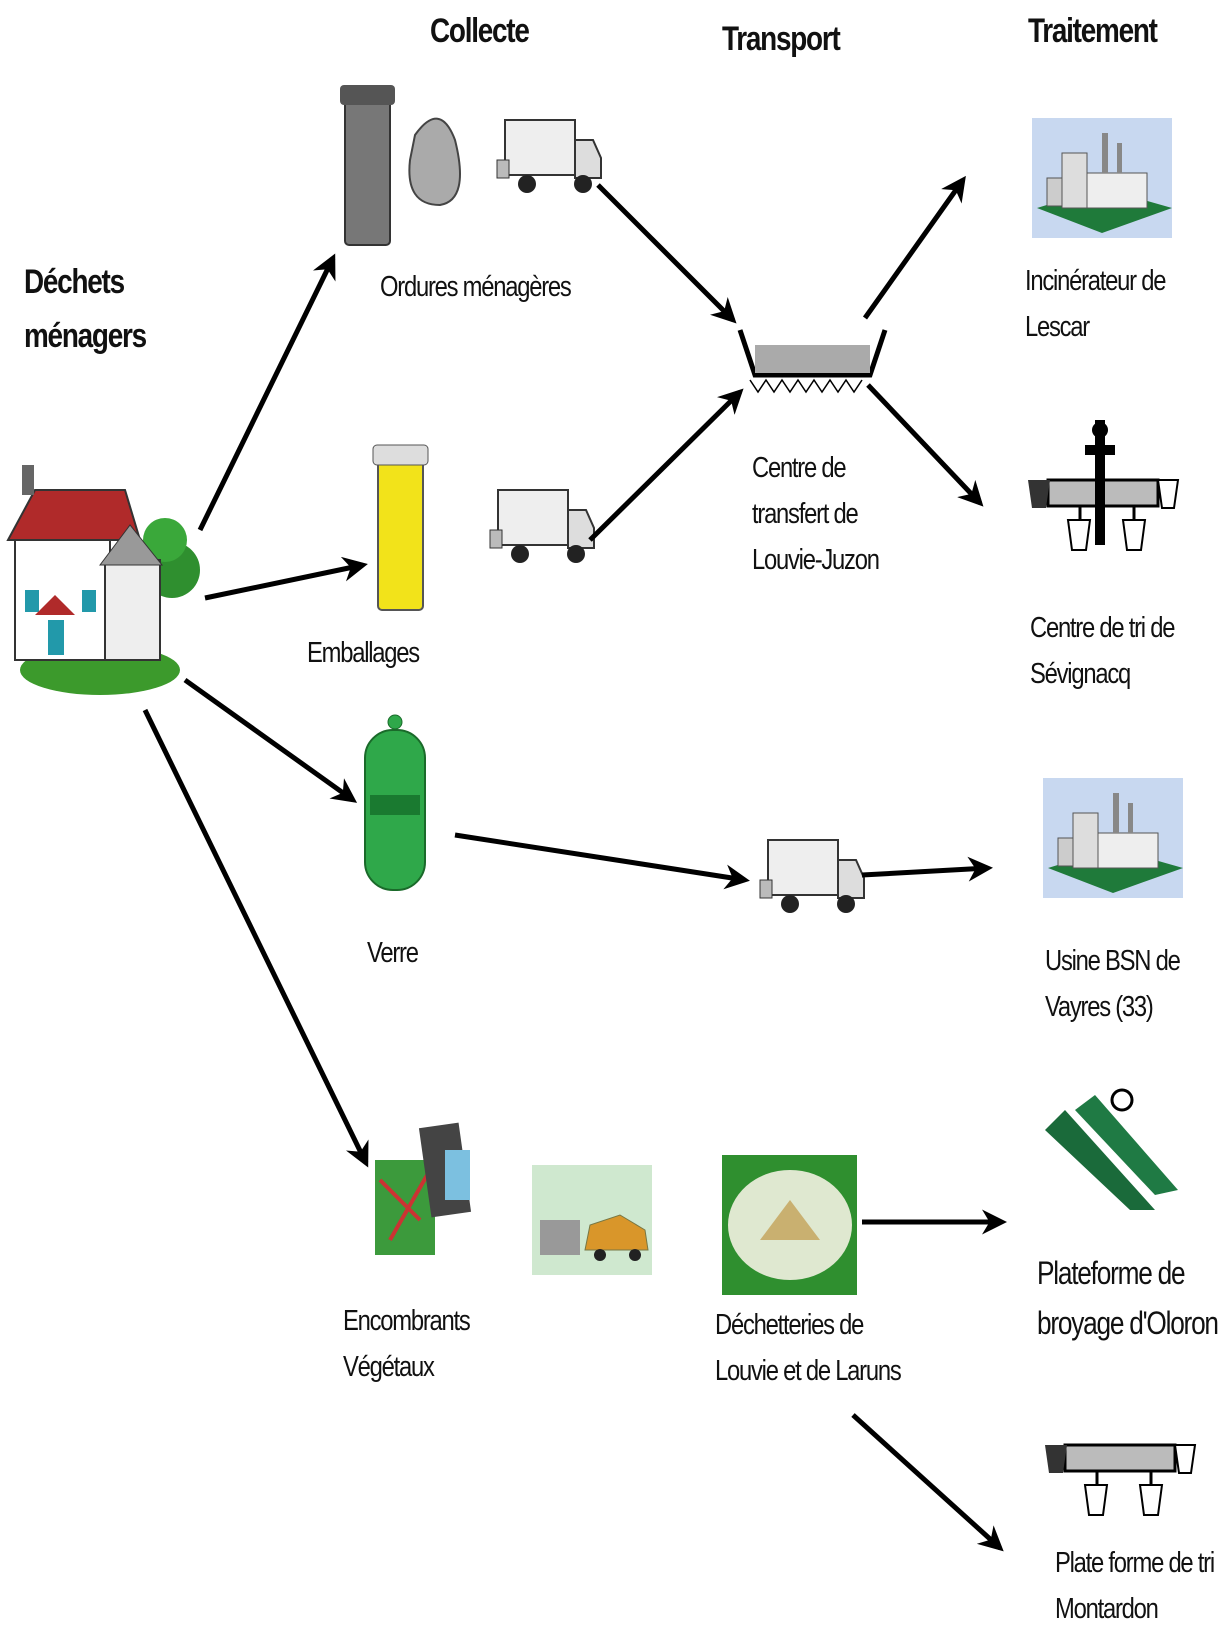 The image size is (1232, 1632). I want to click on label-line: Verre, so click(393, 953).